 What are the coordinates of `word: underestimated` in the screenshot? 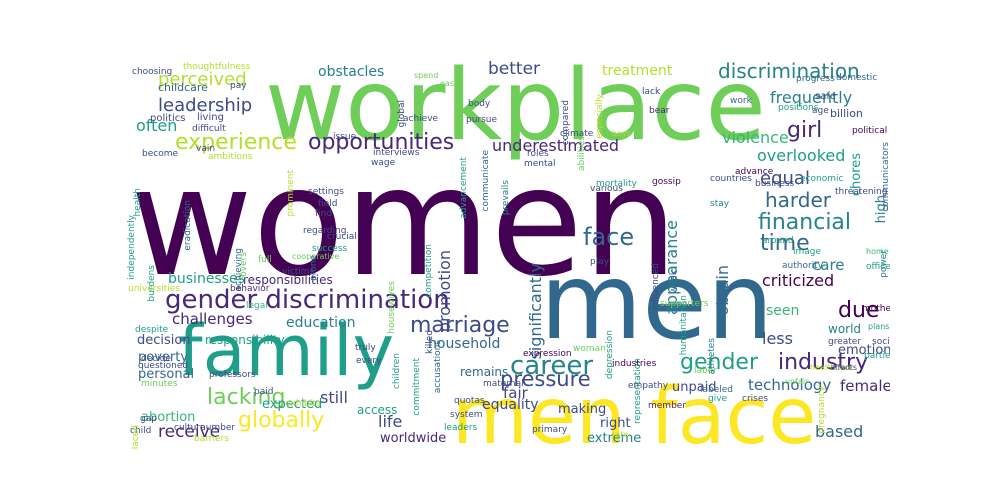 It's located at (556, 145).